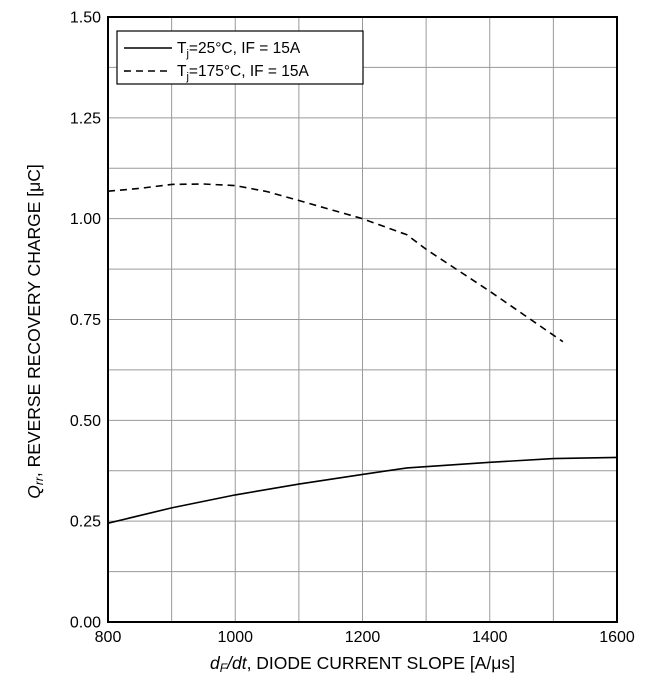 This screenshot has width=650, height=681. I want to click on y-axis-label: Qrr, REVERSE RECOVERY CHARGE [μC], so click(35, 331).